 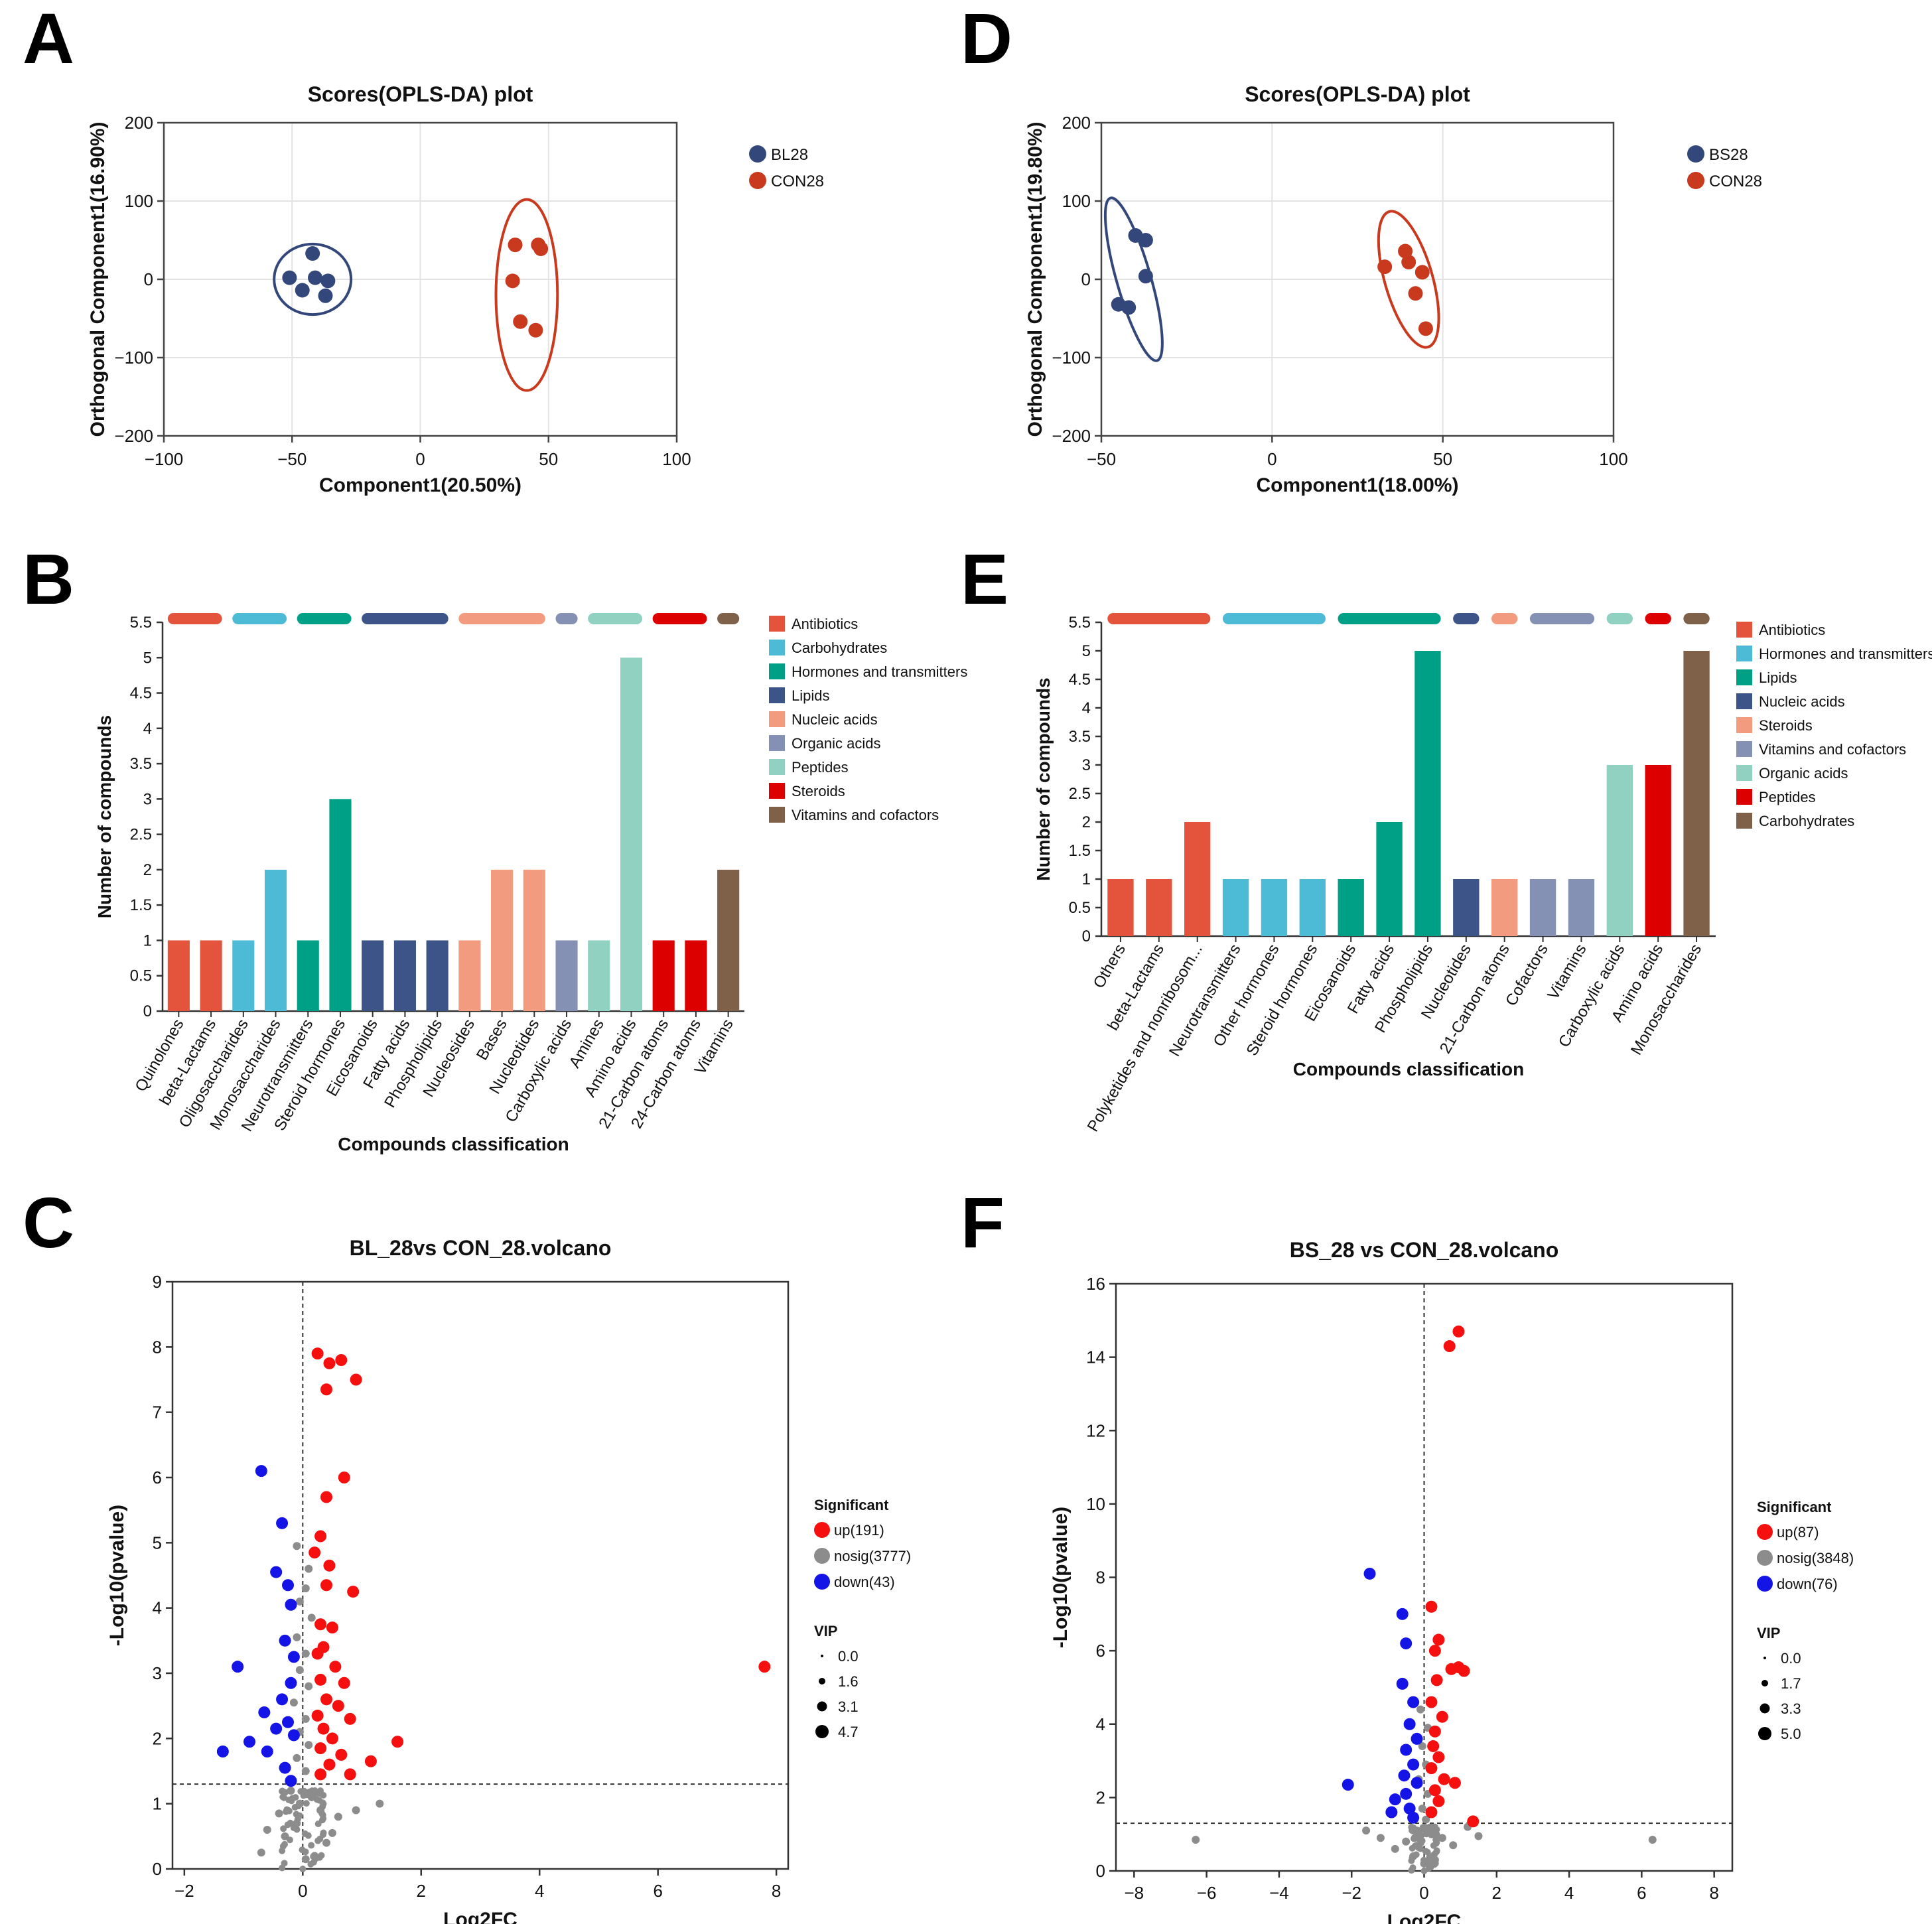 What do you see at coordinates (1351, 908) in the screenshot?
I see `bar-Eicosanoids` at bounding box center [1351, 908].